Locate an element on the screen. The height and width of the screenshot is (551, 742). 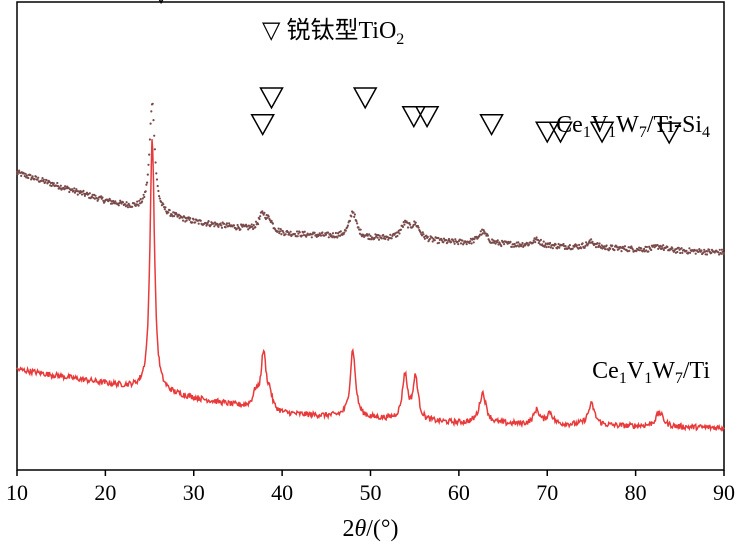
x-tick-label: 60 is located at coordinates (459, 492).